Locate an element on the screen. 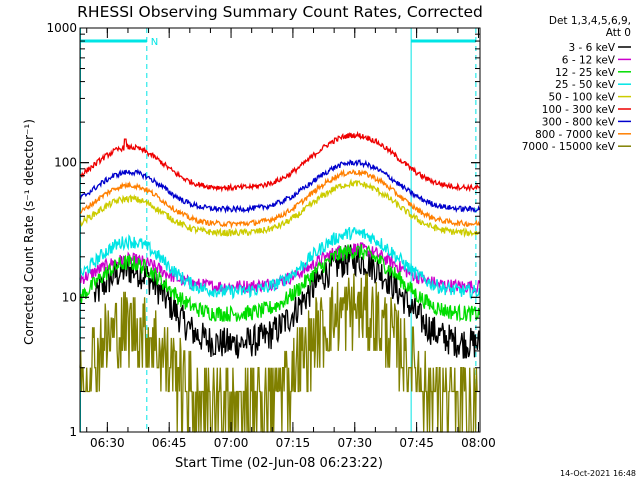 This screenshot has width=640, height=480. legend-label: 12 - 25 keV is located at coordinates (585, 73).